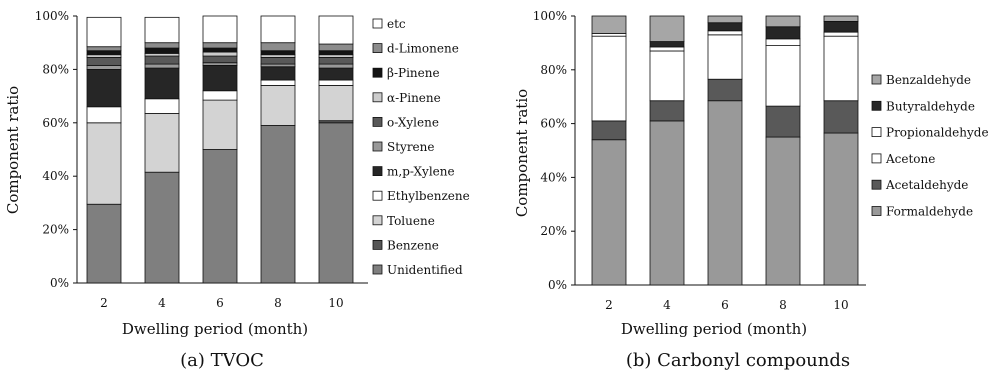  What do you see at coordinates (421, 172) in the screenshot?
I see `legend-label: m,p-Xylene` at bounding box center [421, 172].